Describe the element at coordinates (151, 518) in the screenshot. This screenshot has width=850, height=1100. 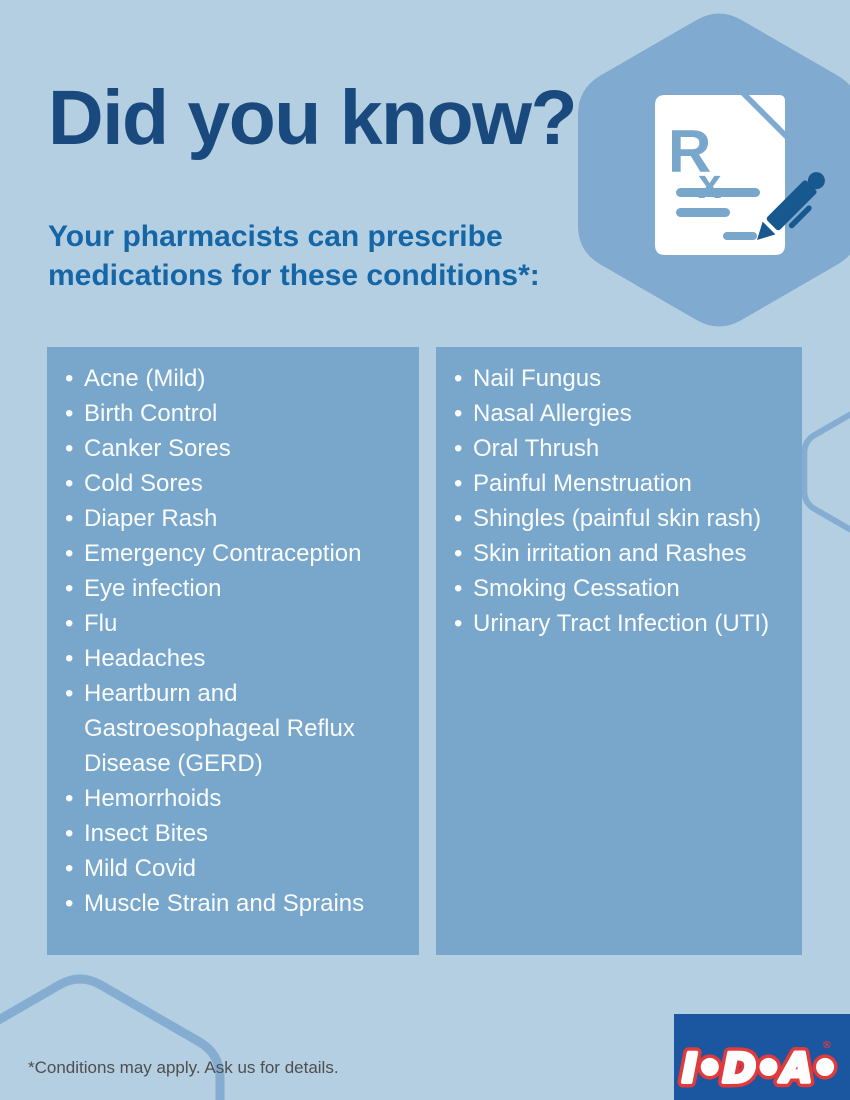
I see `condition-label: Diaper Rash` at that location.